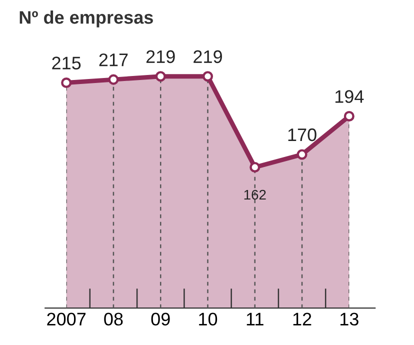 The image size is (414, 345). Describe the element at coordinates (66, 319) in the screenshot. I see `x-tick-label: 2007` at that location.